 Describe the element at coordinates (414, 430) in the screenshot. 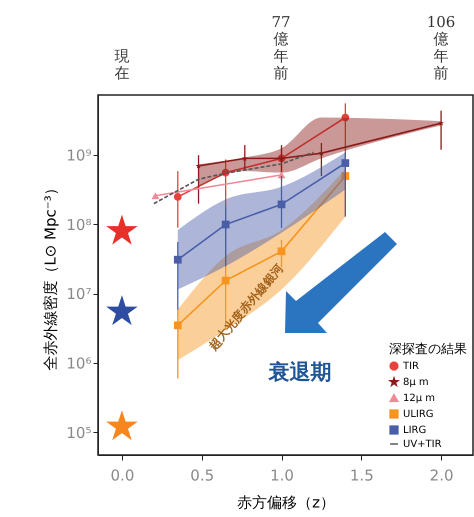

I see `legend-label: LIRG` at that location.